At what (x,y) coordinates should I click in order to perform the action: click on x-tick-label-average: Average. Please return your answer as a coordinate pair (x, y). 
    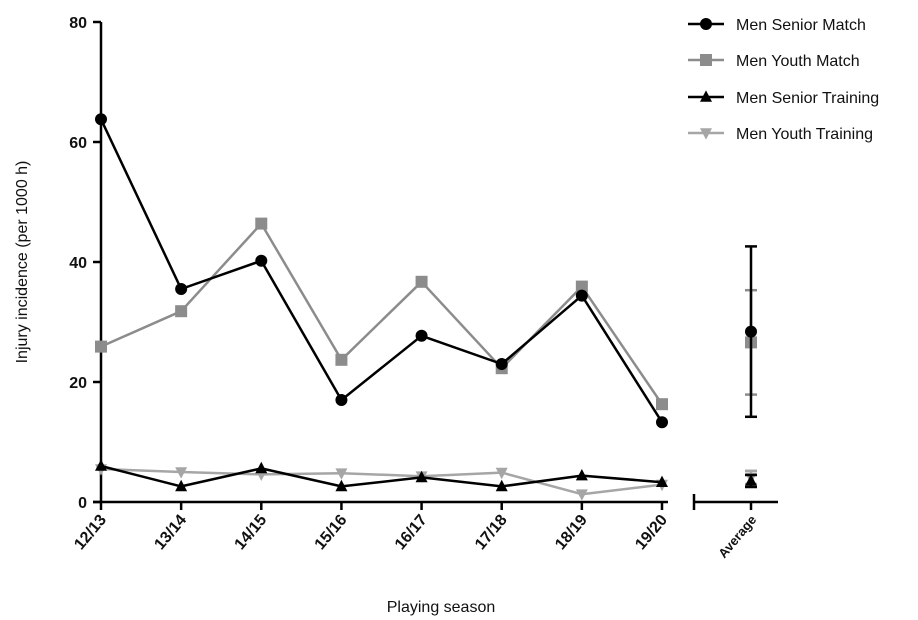
    Looking at the image, I should click on (737, 536).